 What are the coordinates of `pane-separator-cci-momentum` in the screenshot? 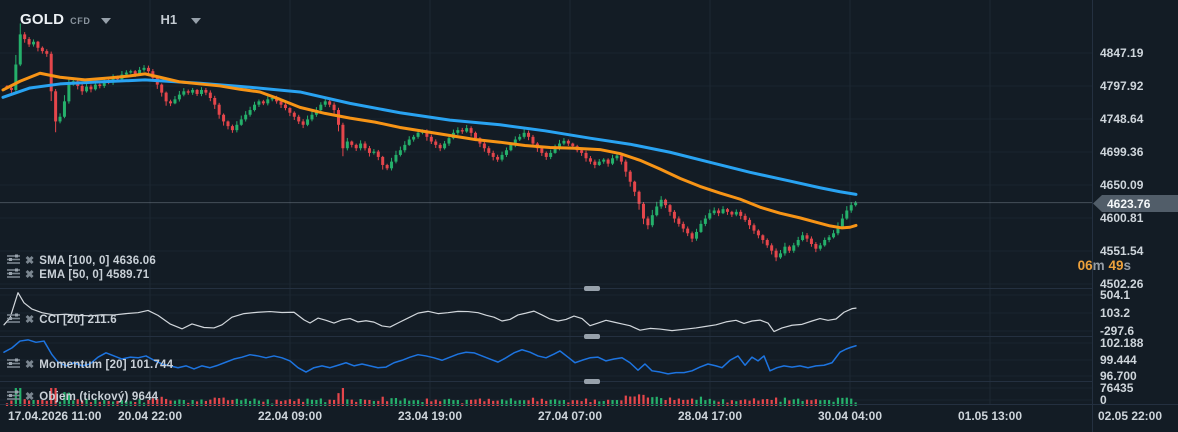 It's located at (546, 336).